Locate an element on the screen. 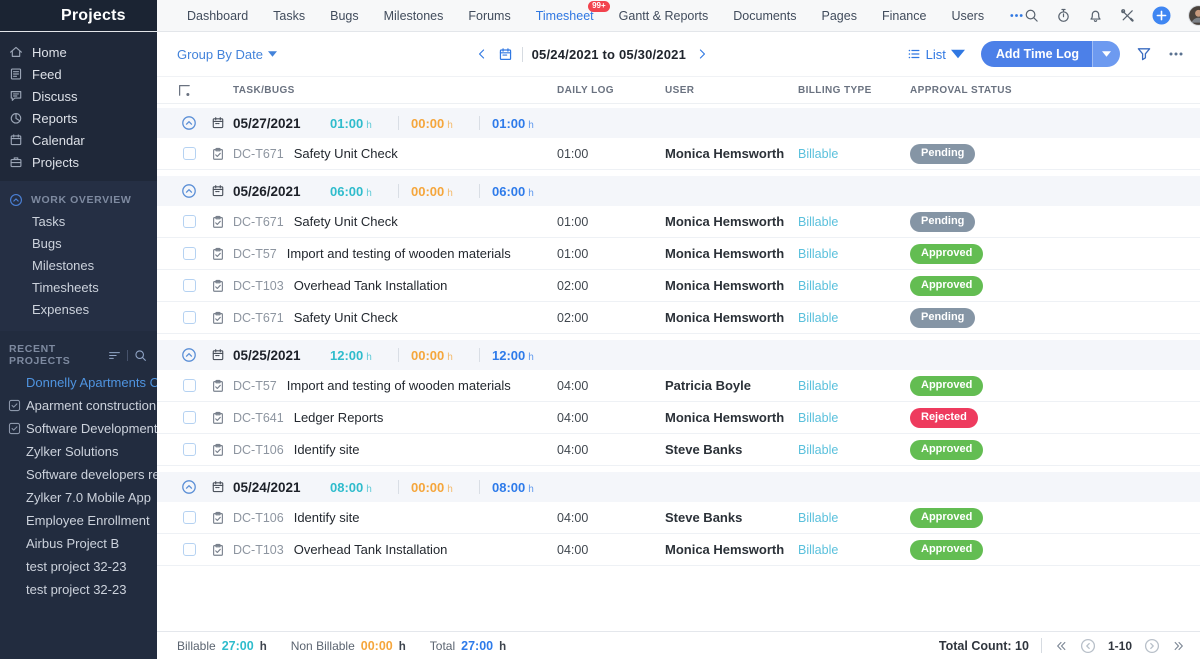 The height and width of the screenshot is (659, 1200). work-overview-item-timesheets: Timesheets is located at coordinates (65, 287).